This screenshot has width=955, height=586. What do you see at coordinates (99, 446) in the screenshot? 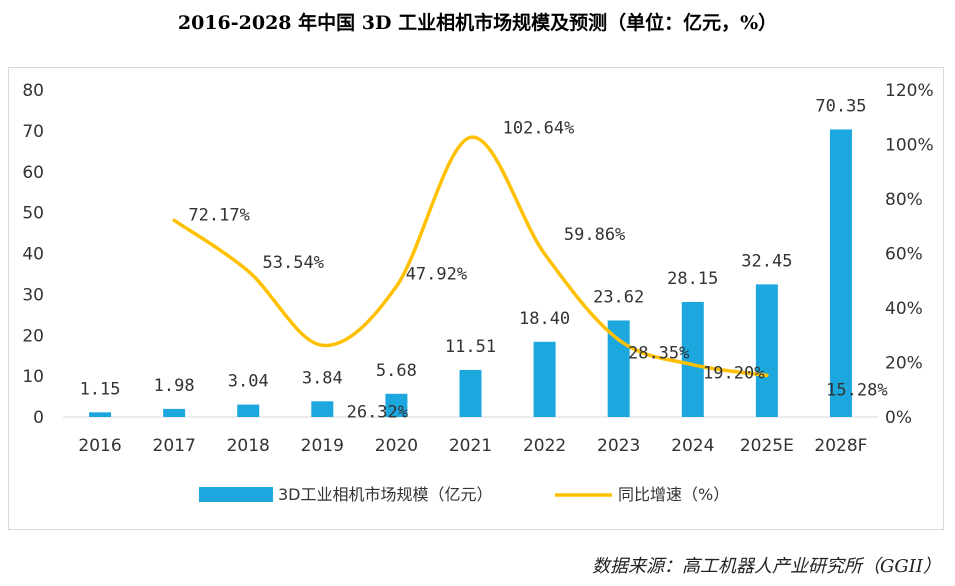
I see `x-tick-label: 2016` at bounding box center [99, 446].